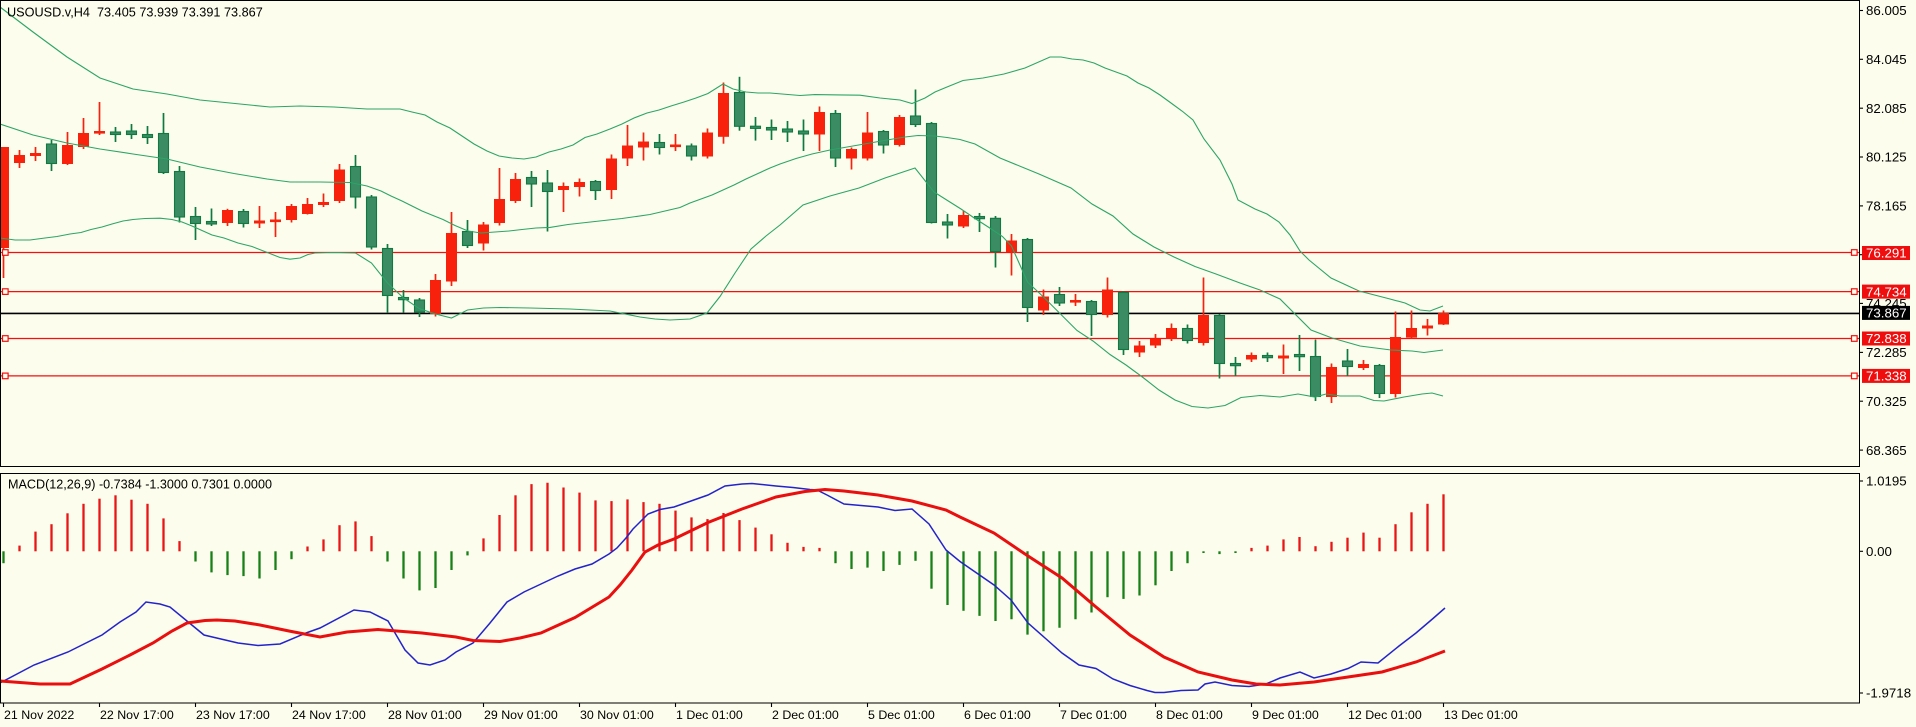  Describe the element at coordinates (135, 13) in the screenshot. I see `svg-text:USOUSD.v,H4 73.405 73.939 73.: USOUSD.v,H4 73.405 73.939 73.391 73.867` at that location.